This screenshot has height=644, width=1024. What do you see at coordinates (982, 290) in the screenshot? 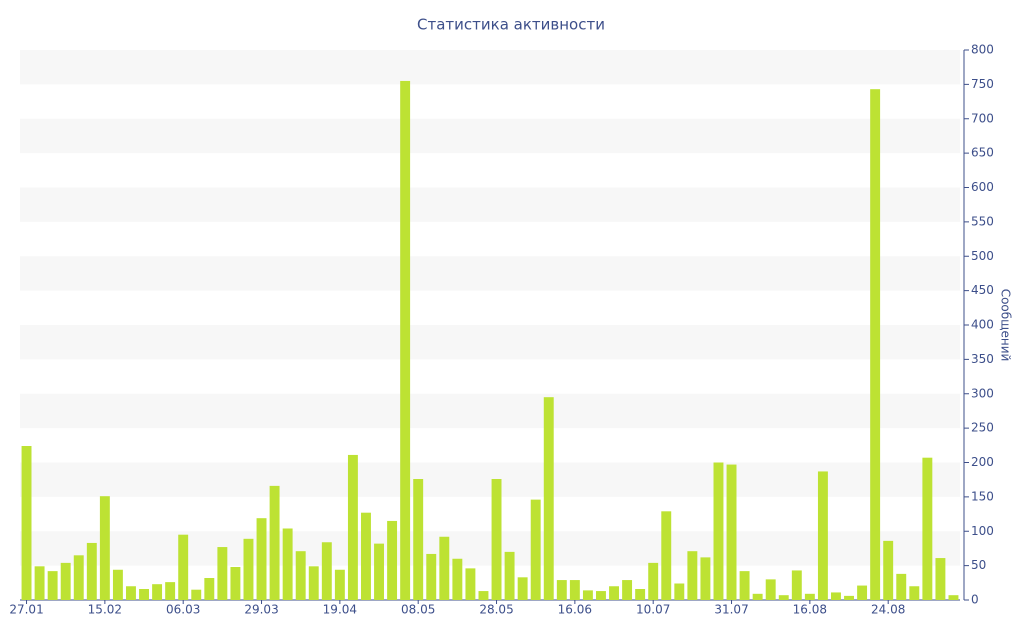
I see `y-tick-label: 450` at bounding box center [982, 290].